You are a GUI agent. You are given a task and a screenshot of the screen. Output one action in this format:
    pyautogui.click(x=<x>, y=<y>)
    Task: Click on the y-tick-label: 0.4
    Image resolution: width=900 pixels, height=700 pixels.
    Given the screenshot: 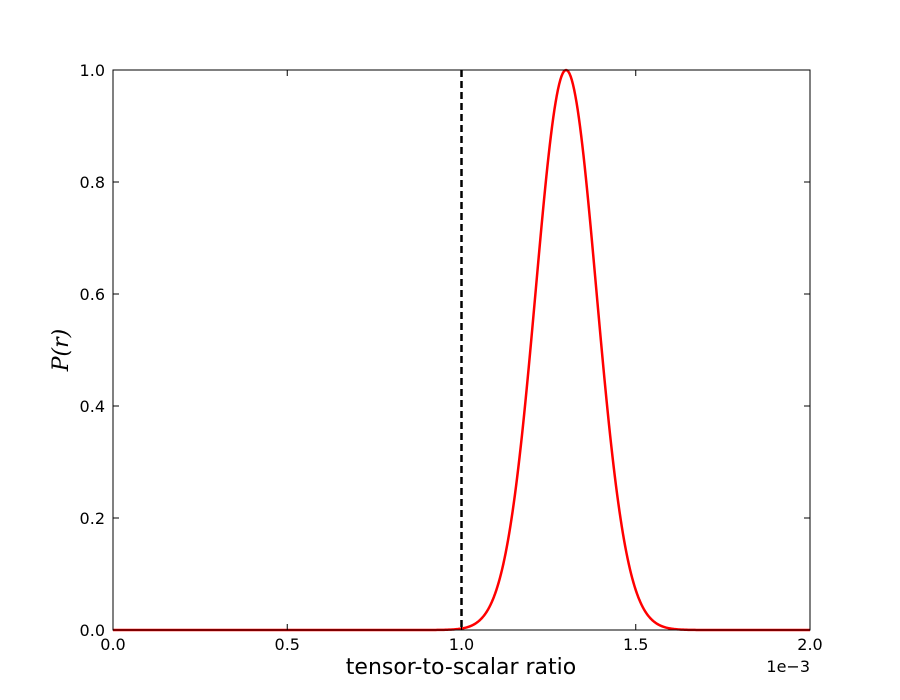 What is the action you would take?
    pyautogui.click(x=92, y=406)
    